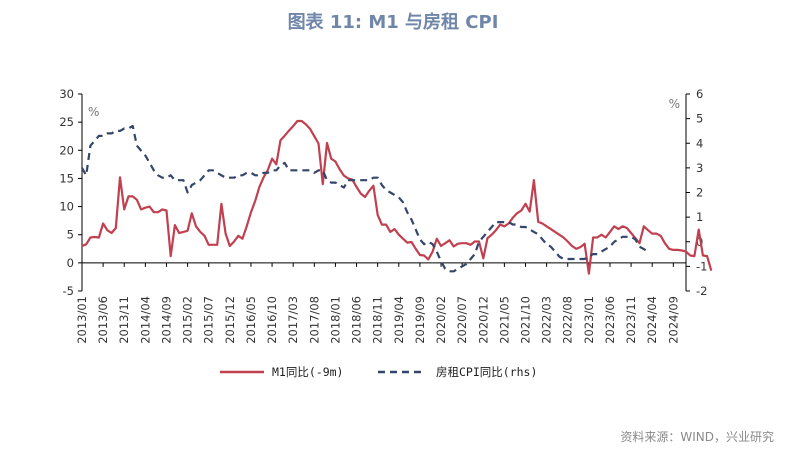 This screenshot has height=455, width=786. Describe the element at coordinates (568, 320) in the screenshot. I see `x-axis-tick-label: 2022/08` at that location.